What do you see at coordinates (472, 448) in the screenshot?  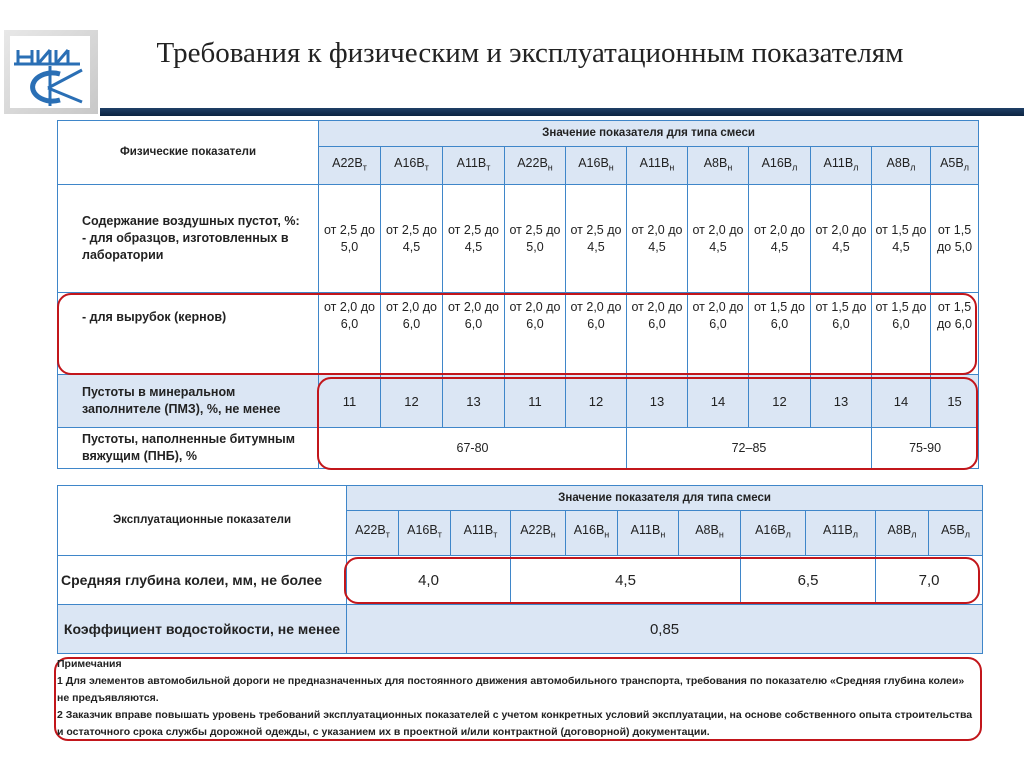 I see `vfb-value: 67-80` at bounding box center [472, 448].